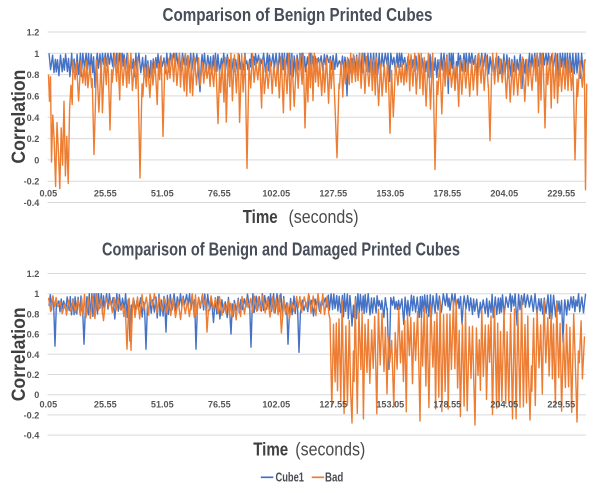 The height and width of the screenshot is (493, 600). What do you see at coordinates (334, 477) in the screenshot?
I see `svg-text: Bad` at bounding box center [334, 477].